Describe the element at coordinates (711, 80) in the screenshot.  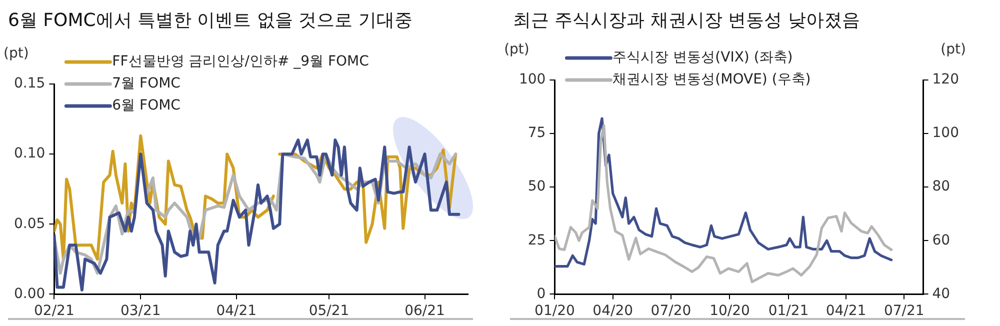
I see `legend-label: 채권시장 변동성(MOVE) (우축)` at that location.